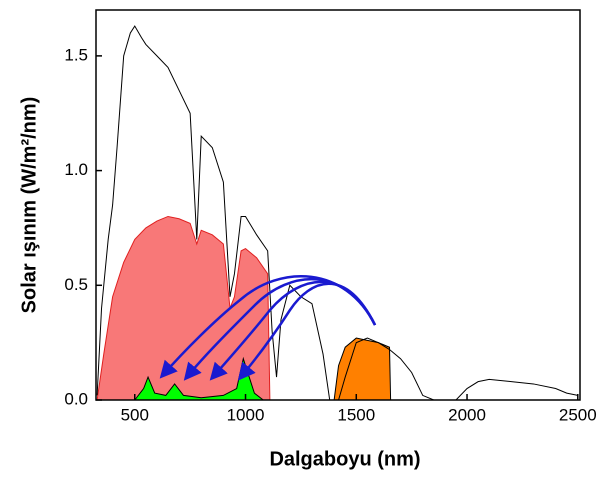  What do you see at coordinates (76, 284) in the screenshot?
I see `y-tick-label: 0.5` at bounding box center [76, 284].